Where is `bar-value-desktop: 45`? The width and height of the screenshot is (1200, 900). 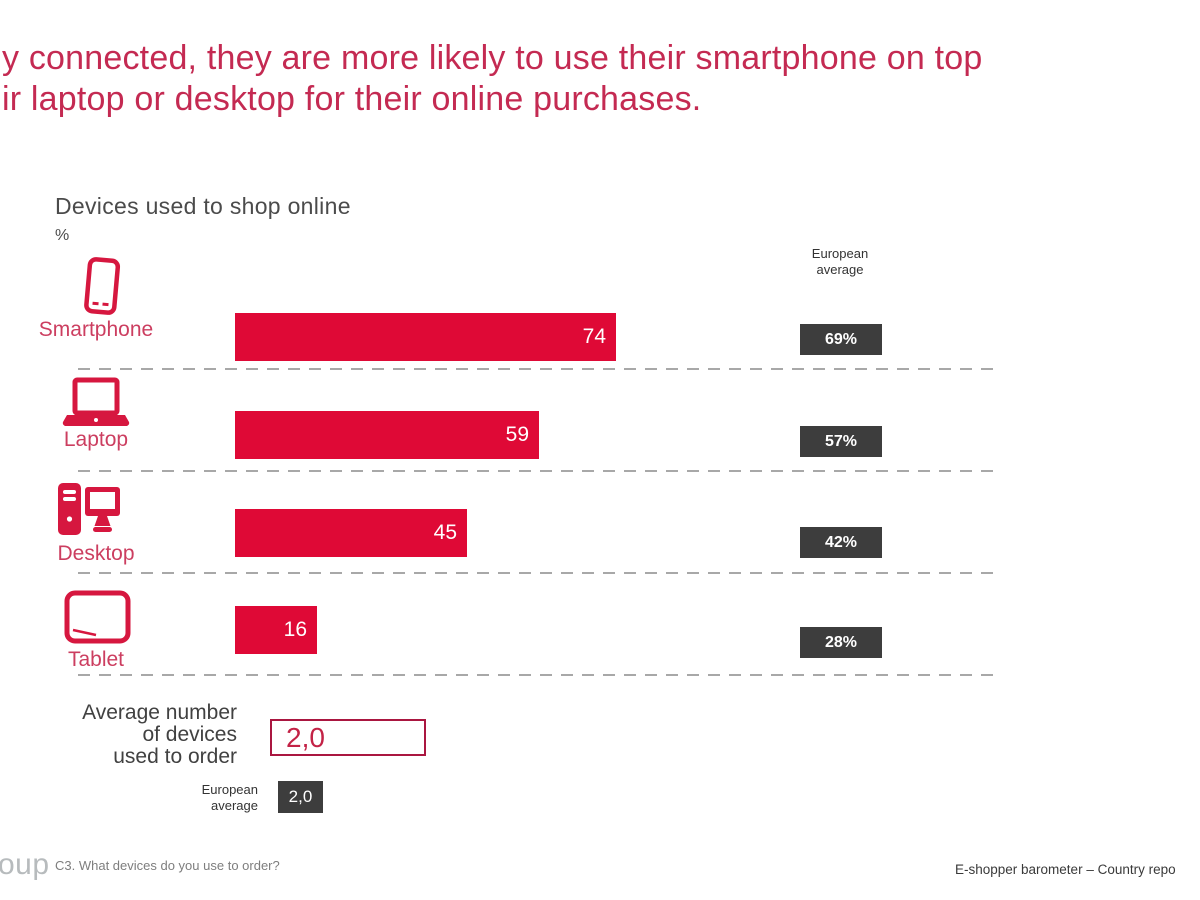 bar-value-desktop: 45 is located at coordinates (445, 532).